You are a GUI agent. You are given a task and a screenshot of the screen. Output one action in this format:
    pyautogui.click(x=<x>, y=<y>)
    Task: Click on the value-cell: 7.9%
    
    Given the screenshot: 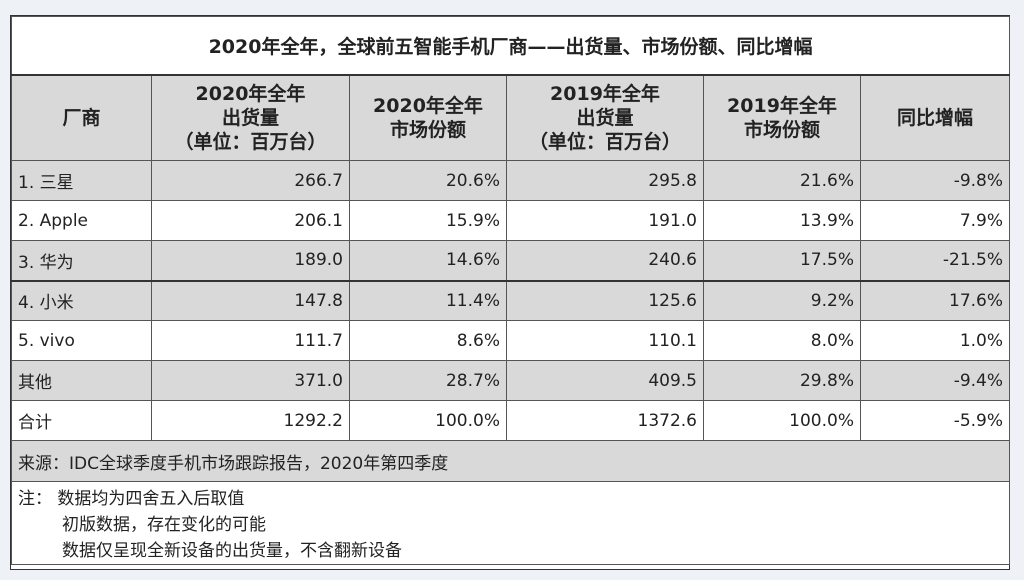 What is the action you would take?
    pyautogui.click(x=935, y=220)
    